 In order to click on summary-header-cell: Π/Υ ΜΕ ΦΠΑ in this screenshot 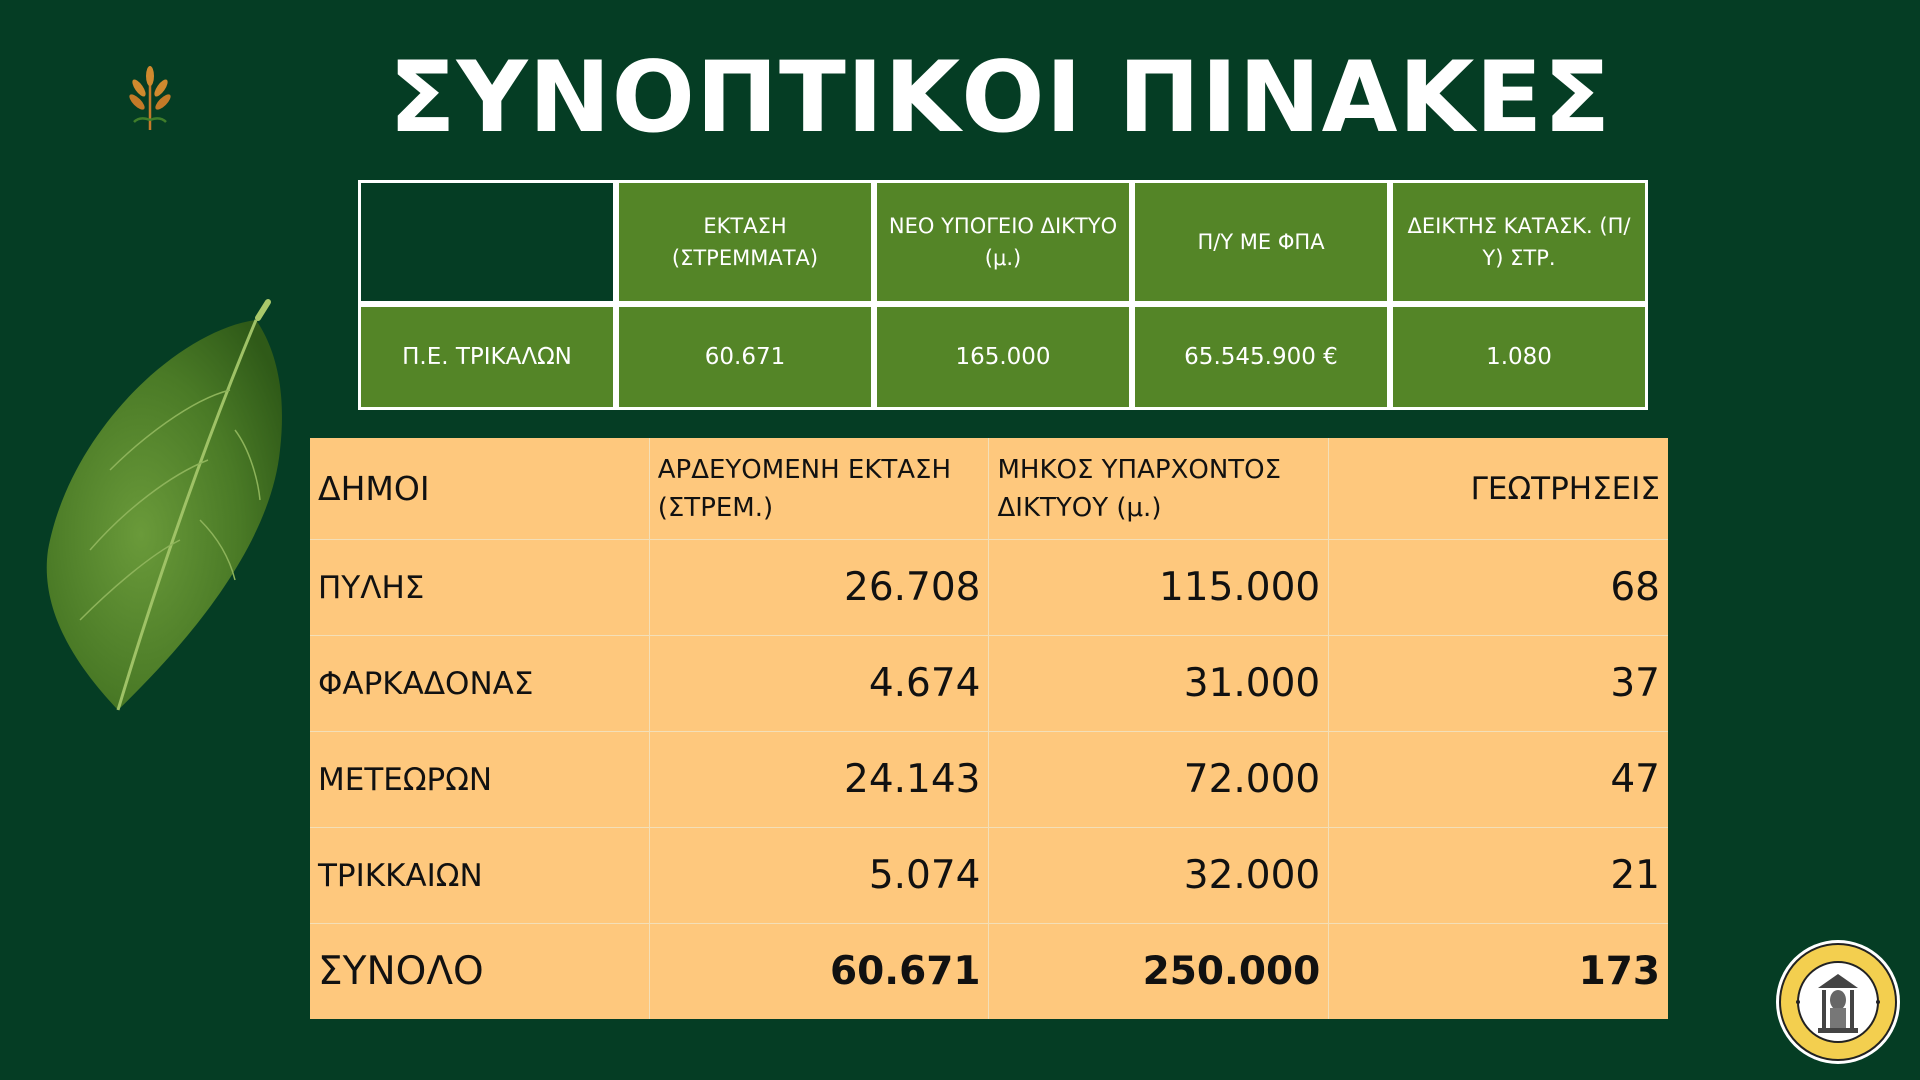, I will do `click(1261, 242)`.